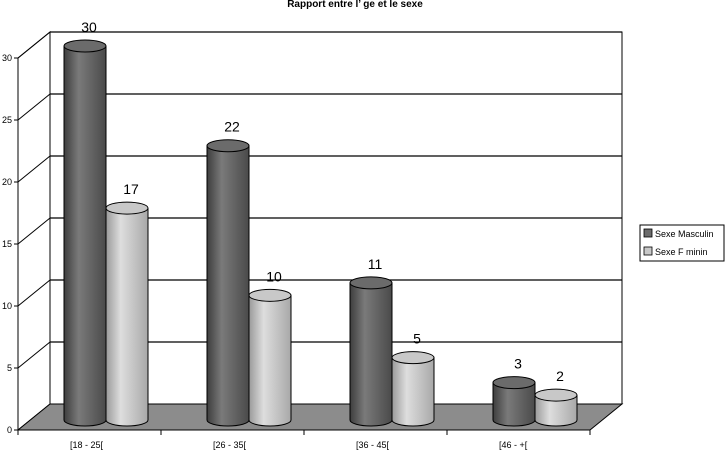 This screenshot has width=728, height=453. Describe the element at coordinates (373, 445) in the screenshot. I see `x-tick-label: [36 - 45[` at that location.